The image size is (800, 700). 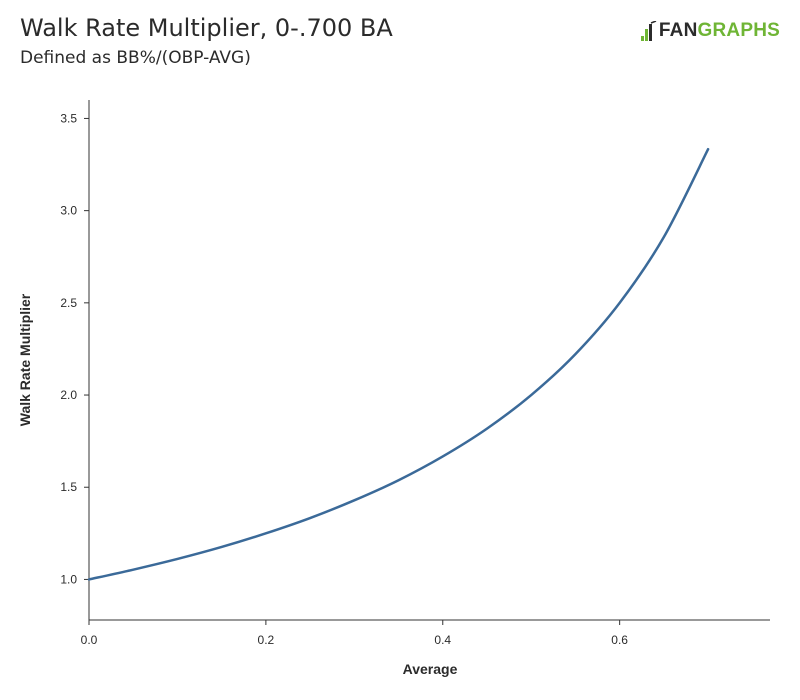 I want to click on y-tick-label: 2.0, so click(x=68, y=395).